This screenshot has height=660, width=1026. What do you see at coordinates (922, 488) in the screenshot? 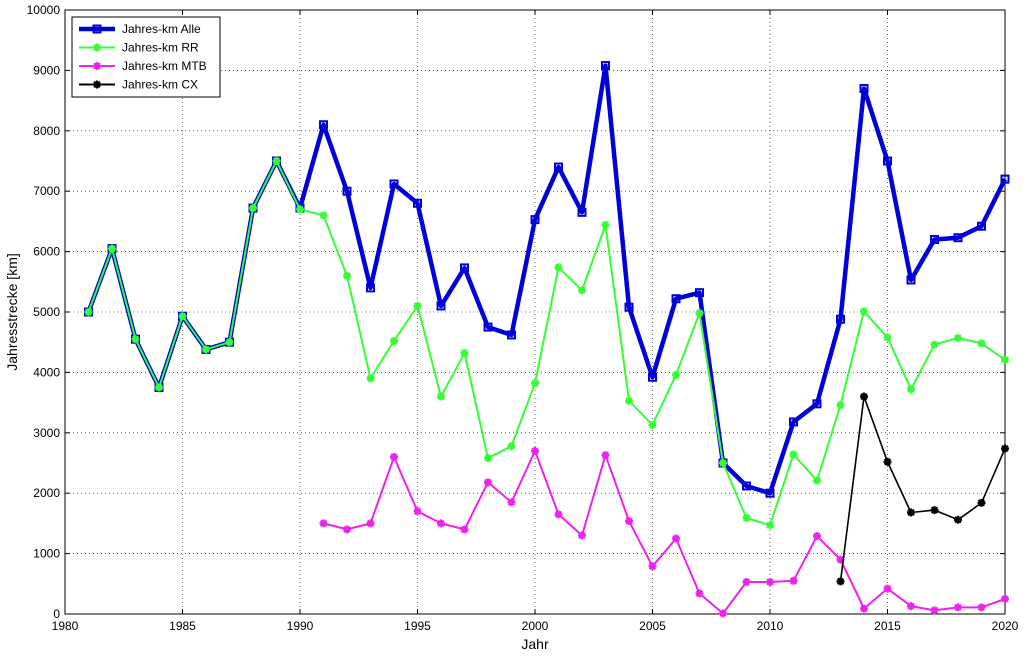
I see `series-line` at bounding box center [922, 488].